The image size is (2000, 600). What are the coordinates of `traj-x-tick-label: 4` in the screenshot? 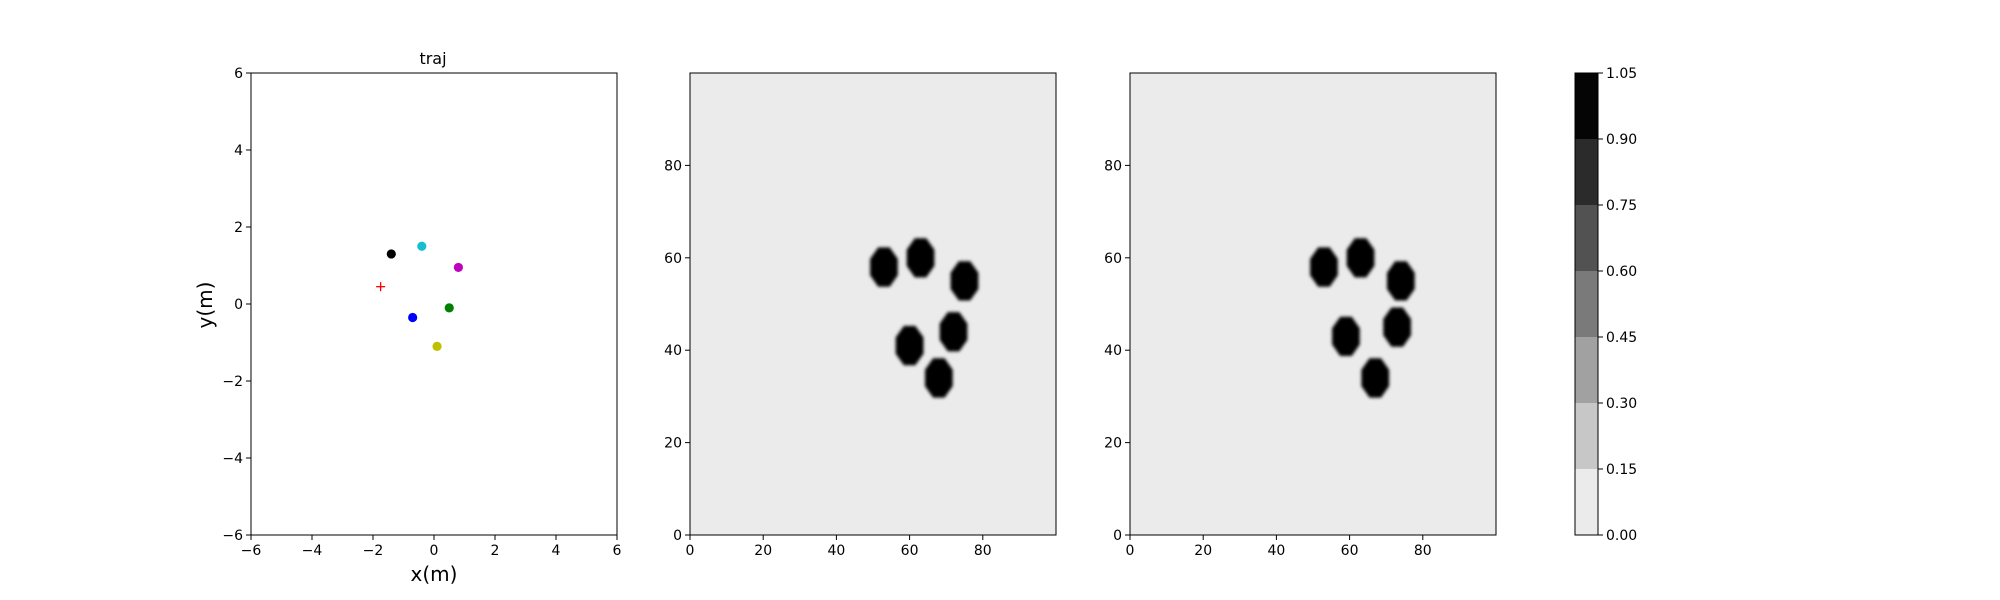 It's located at (556, 551).